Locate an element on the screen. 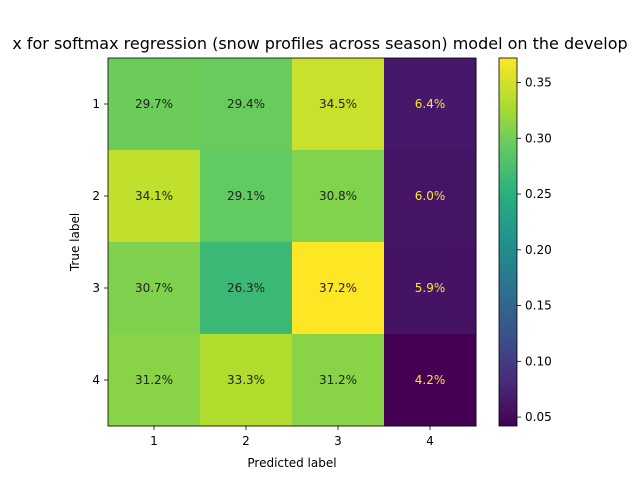 Image resolution: width=640 pixels, height=480 pixels. x-axis-ticks: 1 2 3 4 is located at coordinates (292, 437).